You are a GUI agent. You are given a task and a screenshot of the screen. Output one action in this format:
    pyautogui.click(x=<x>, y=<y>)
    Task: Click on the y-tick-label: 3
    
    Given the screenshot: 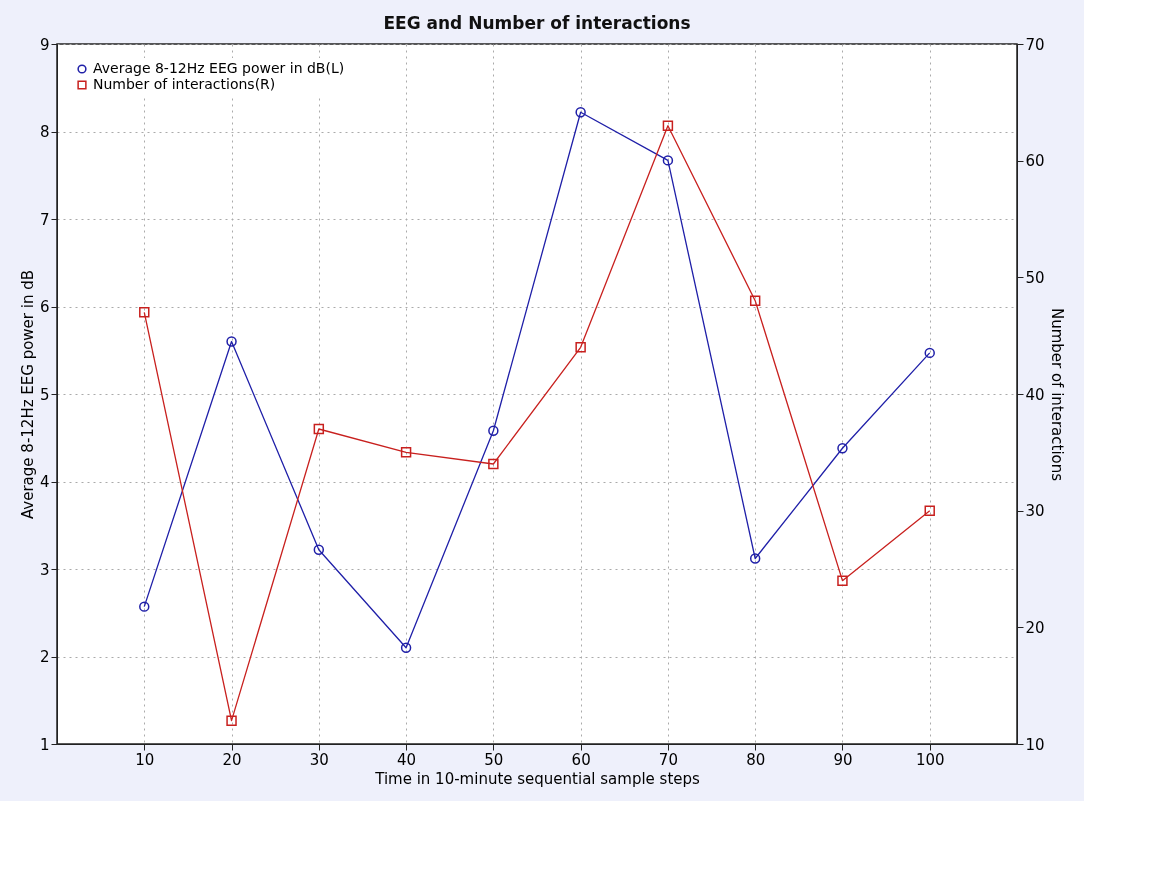 What is the action you would take?
    pyautogui.click(x=44, y=569)
    